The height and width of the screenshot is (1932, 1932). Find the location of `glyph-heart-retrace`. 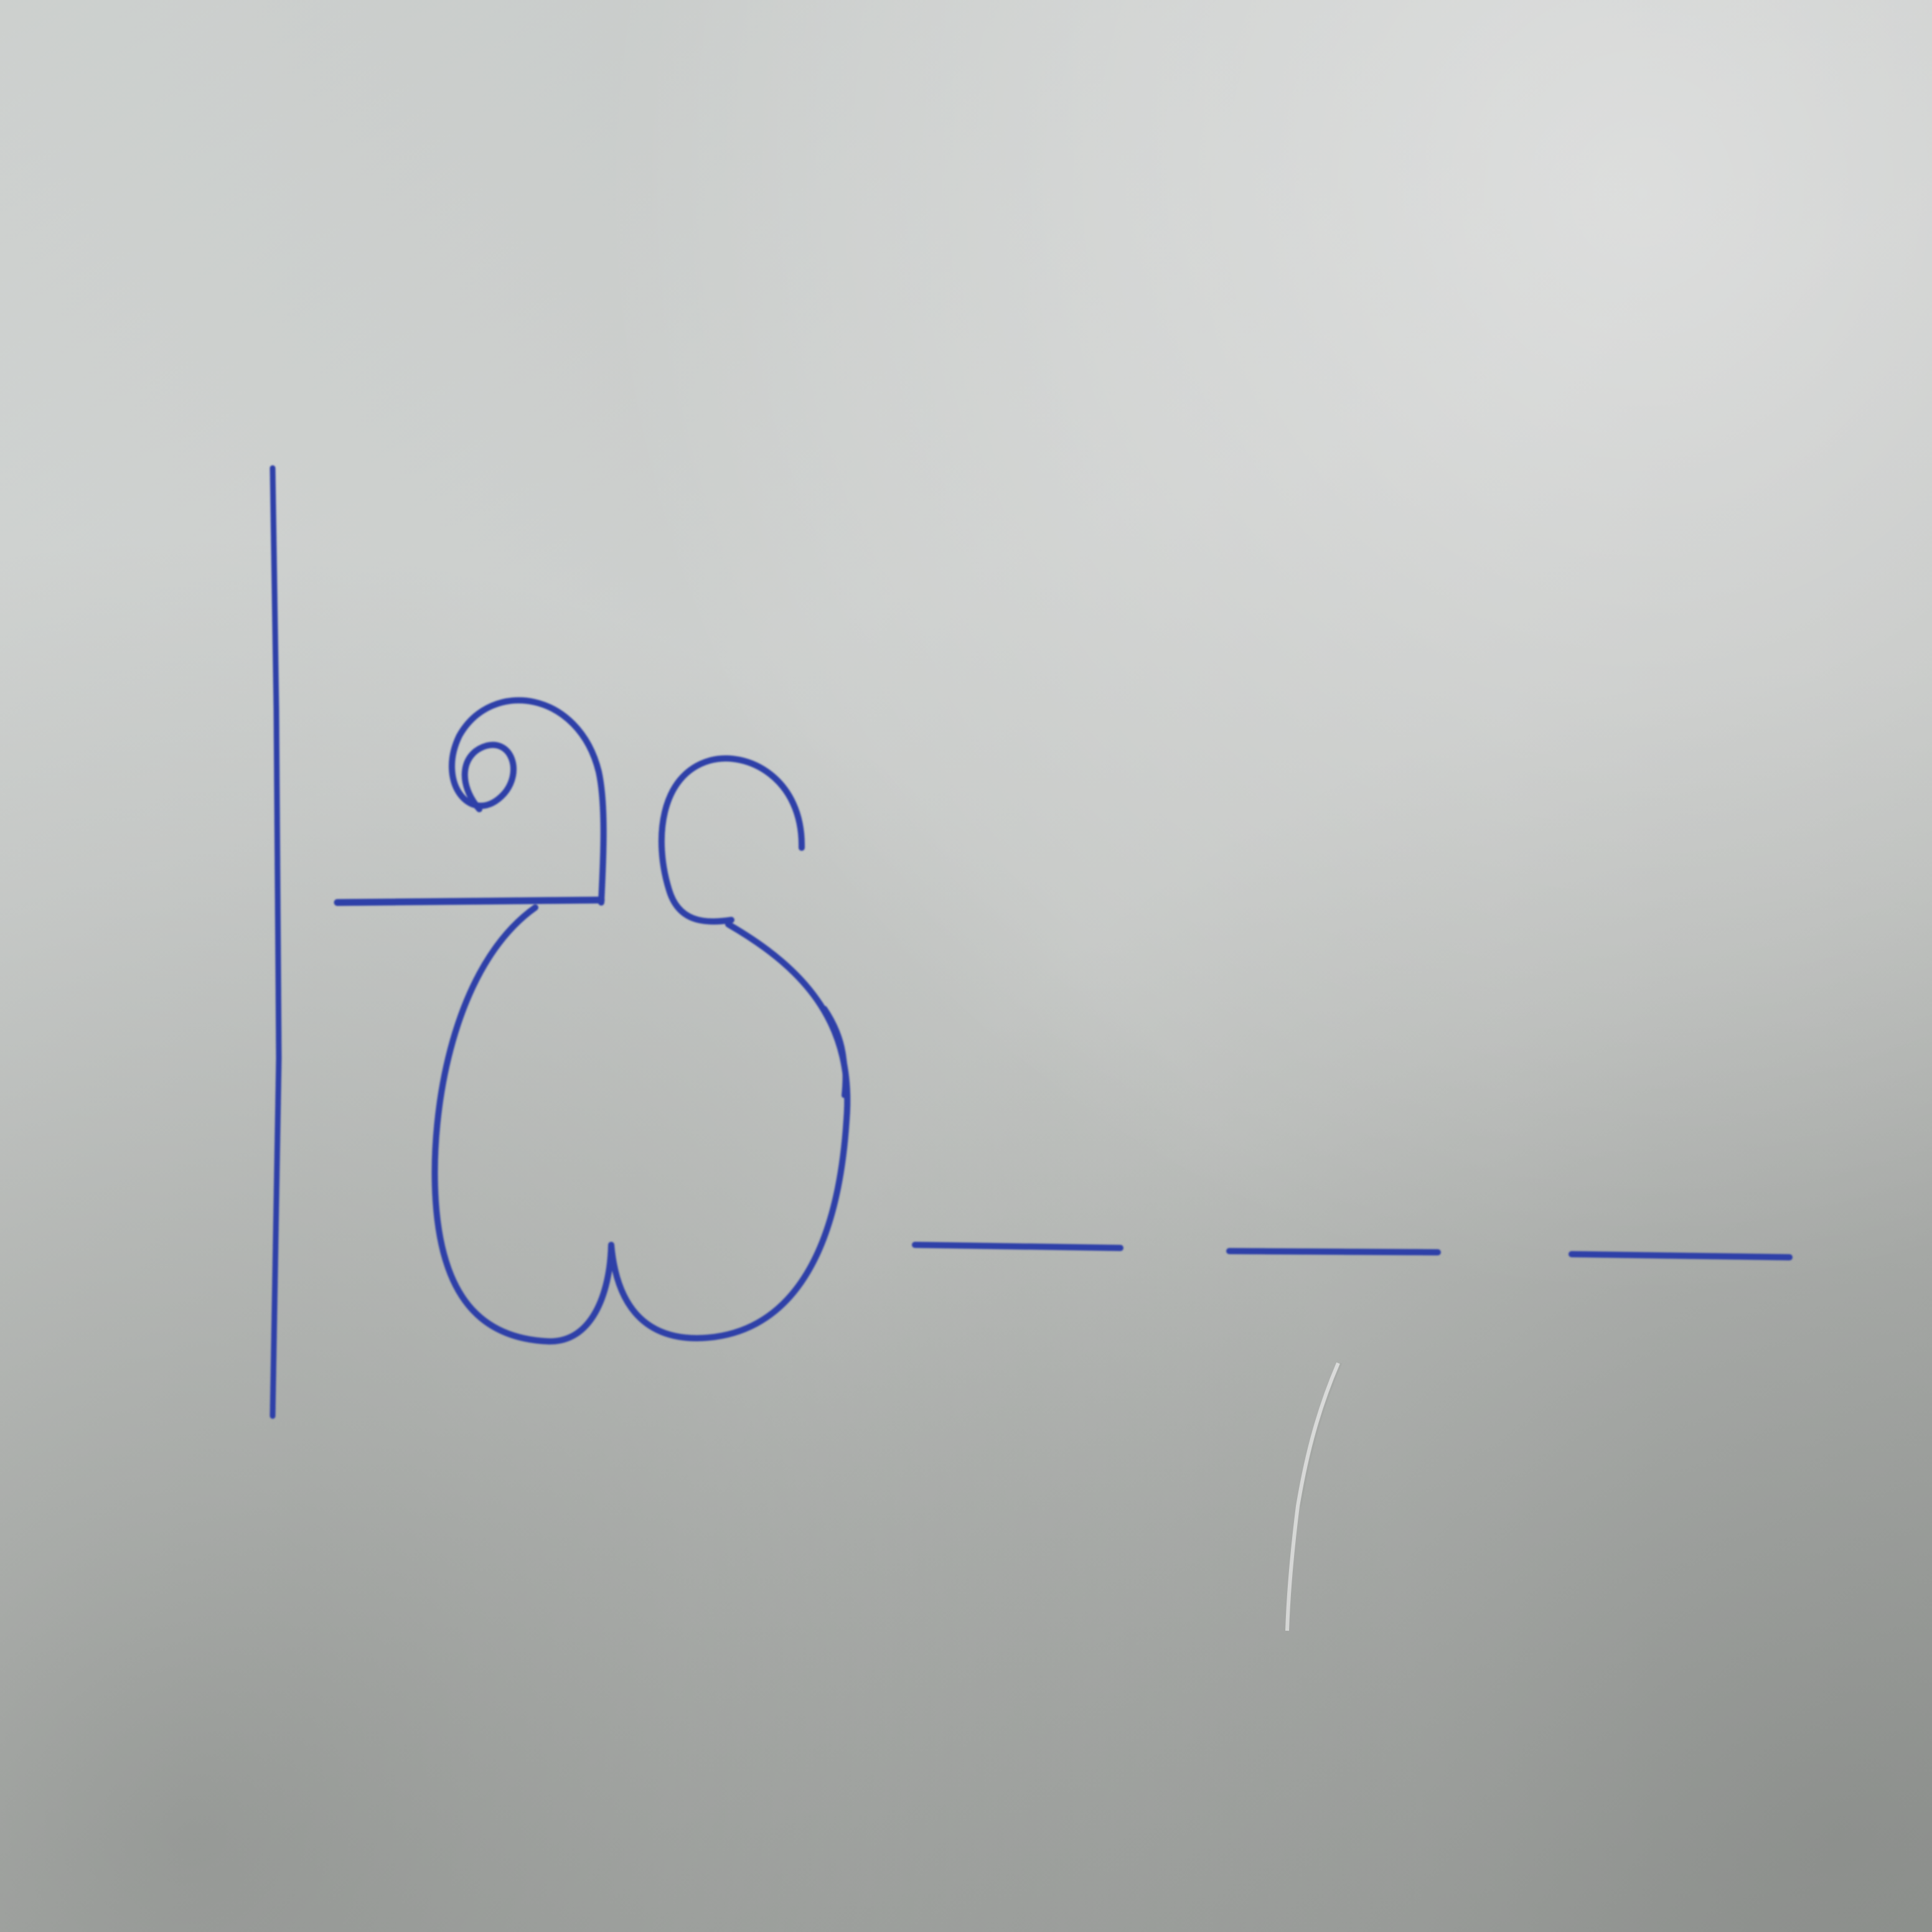

glyph-heart-retrace is located at coordinates (835, 1052).